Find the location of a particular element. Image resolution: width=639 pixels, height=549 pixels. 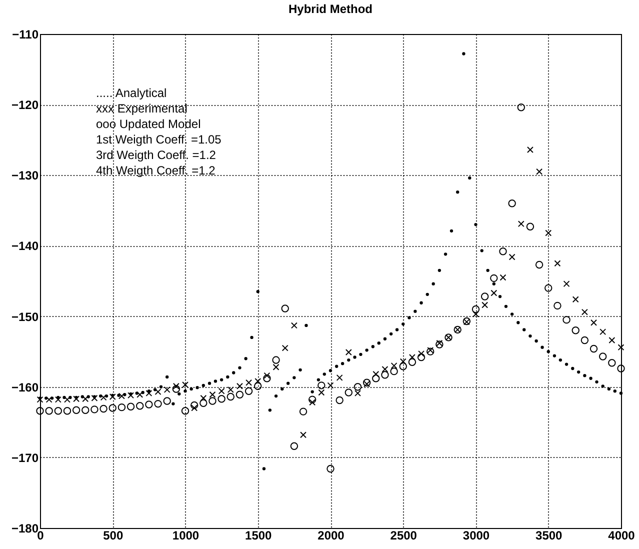

x-tick-label: 0 is located at coordinates (40, 535).